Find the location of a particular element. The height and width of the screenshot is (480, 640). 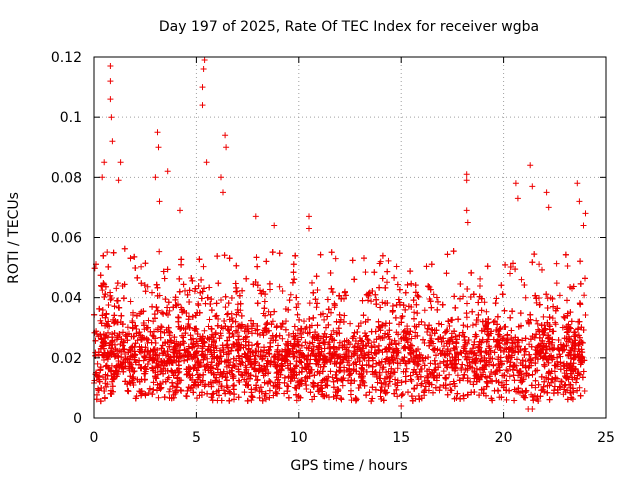

y-tick-labels: 0 0.02 0.04 0.06 0.08 0.1 0.12 is located at coordinates (66, 238).